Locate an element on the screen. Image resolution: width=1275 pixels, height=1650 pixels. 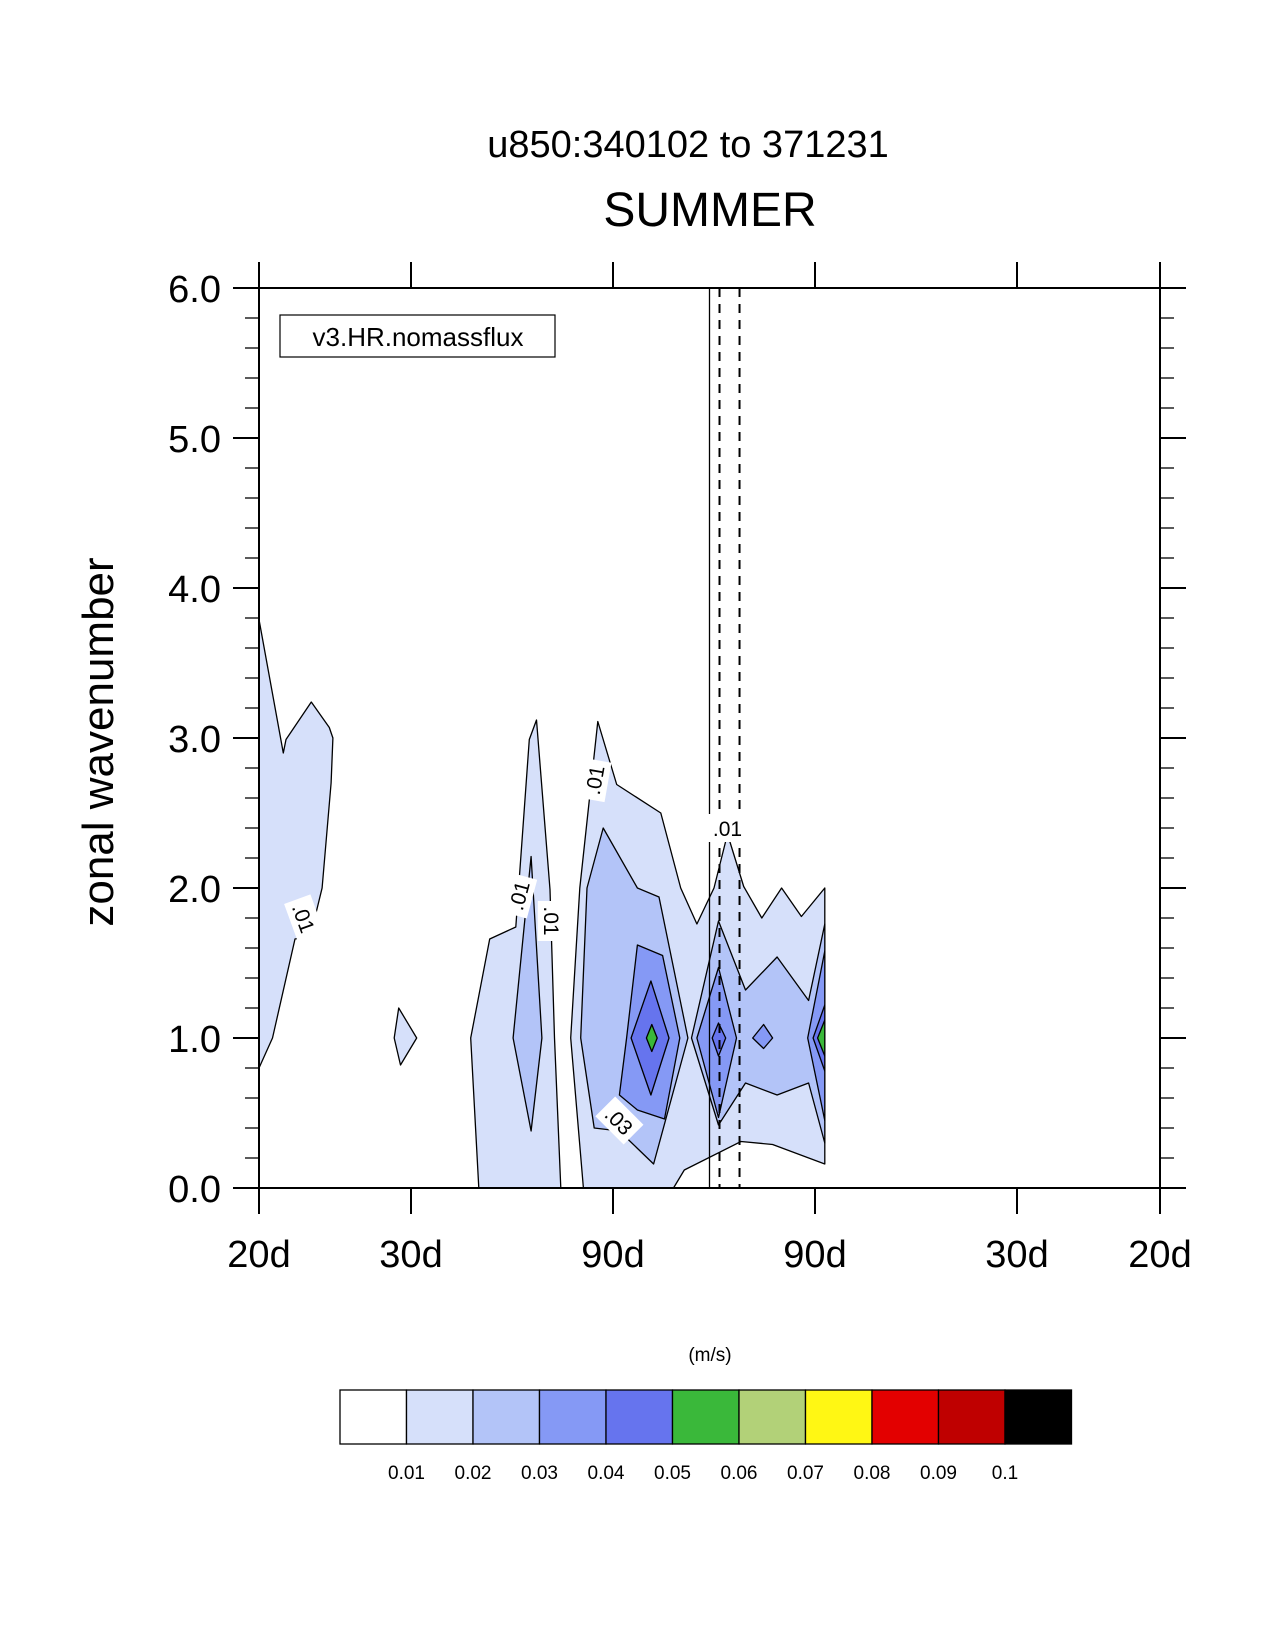
colorbar-tick-label: 0.04 is located at coordinates (606, 1473).